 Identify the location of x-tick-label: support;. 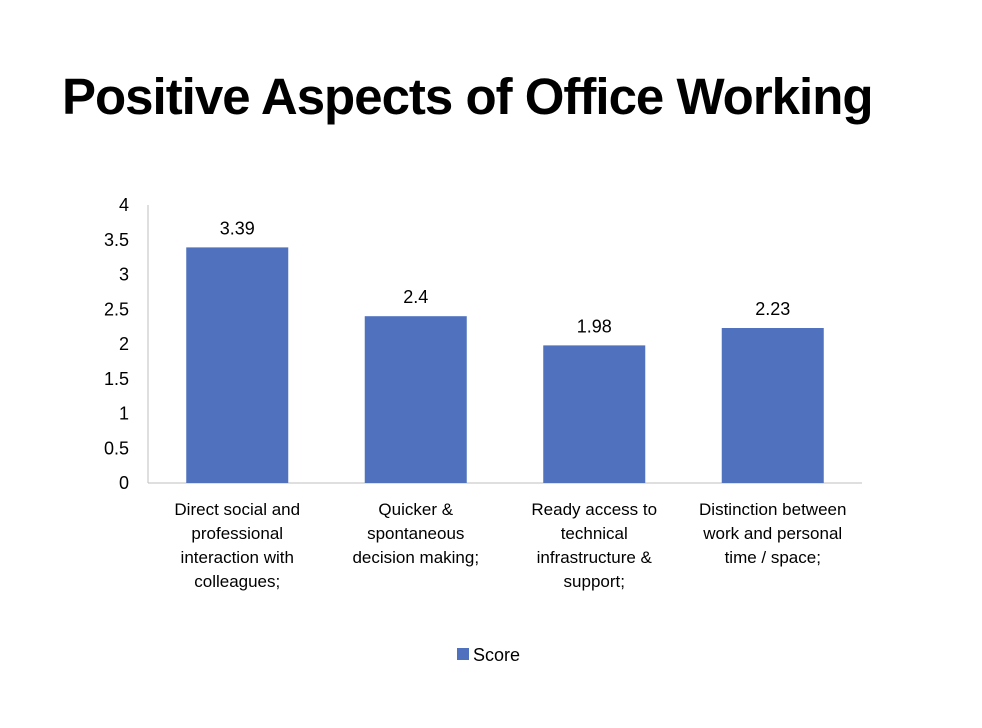
(594, 581).